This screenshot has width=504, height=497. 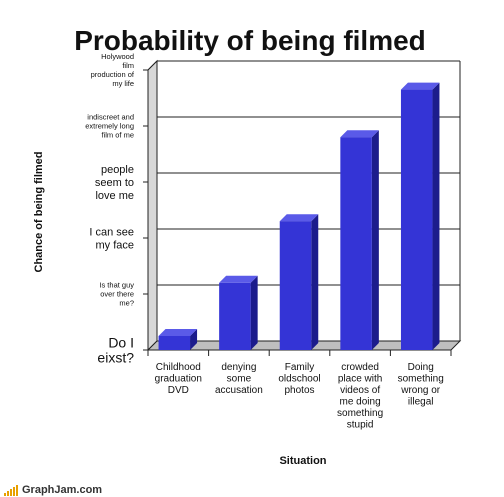 I want to click on x-tick-label: Childhood graduation DVD, so click(x=178, y=379).